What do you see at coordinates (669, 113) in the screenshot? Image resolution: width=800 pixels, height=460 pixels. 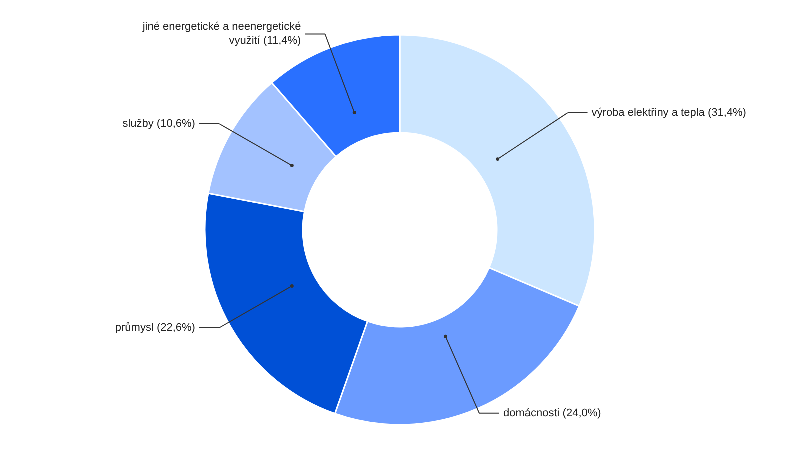 I see `slice-label: výroba elektřiny a tepla (31,4%)` at bounding box center [669, 113].